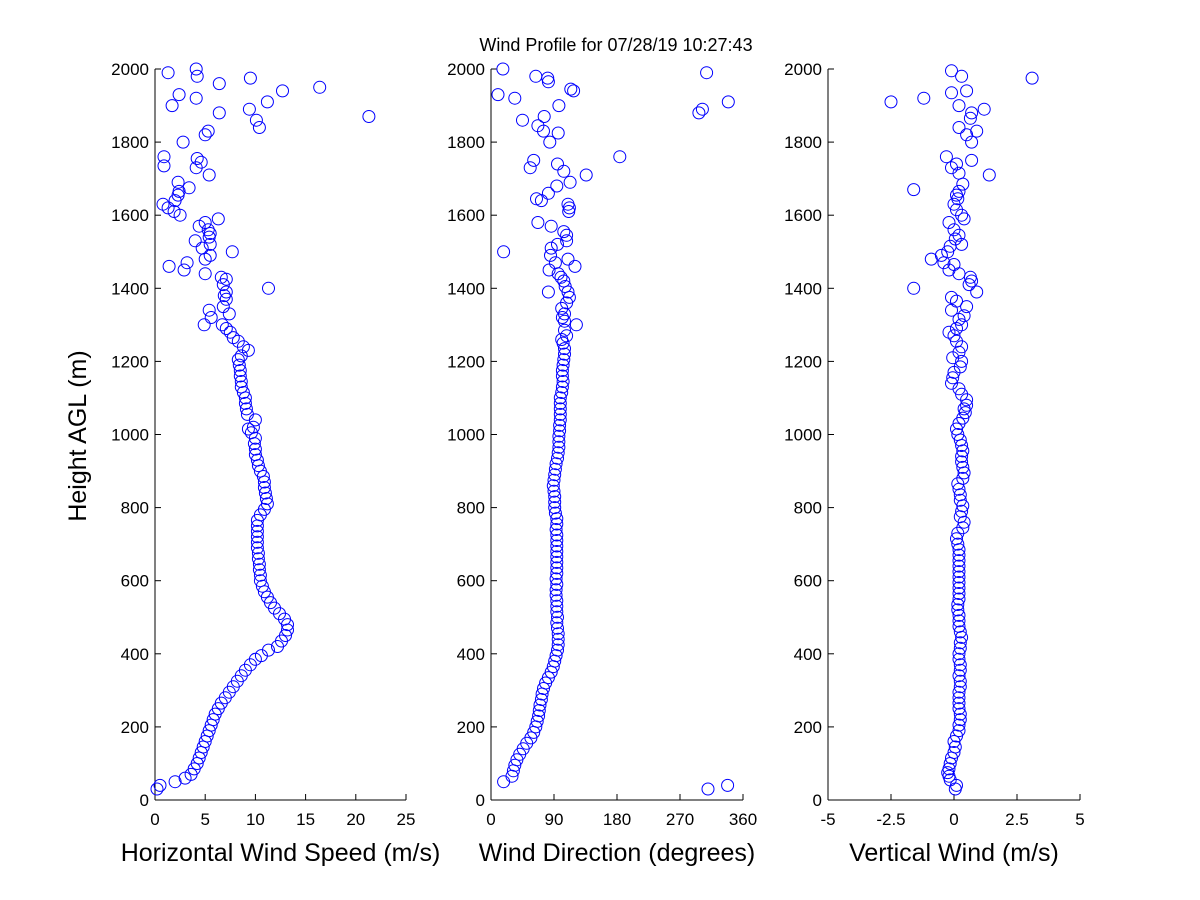  What do you see at coordinates (617, 819) in the screenshot?
I see `x-tick-label: 180` at bounding box center [617, 819].